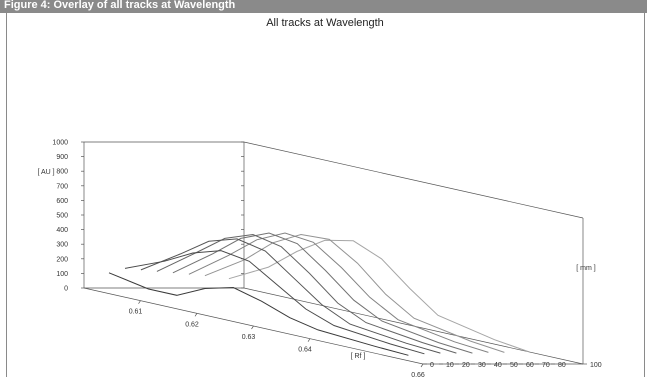  I want to click on x-tick-label: 0.61, so click(136, 312).